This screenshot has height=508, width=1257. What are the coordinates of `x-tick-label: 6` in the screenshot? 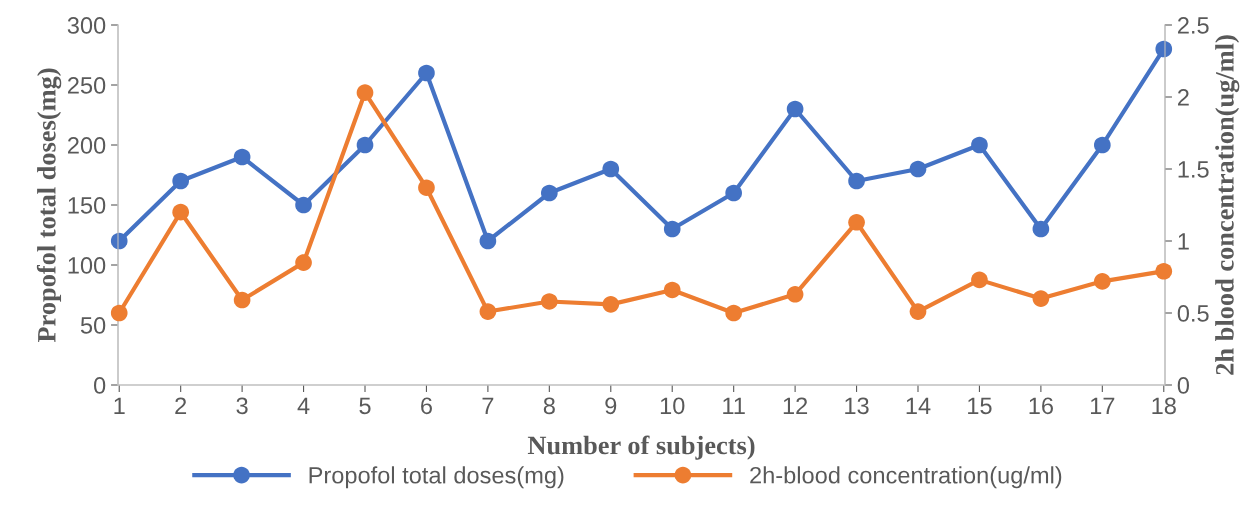 It's located at (426, 406).